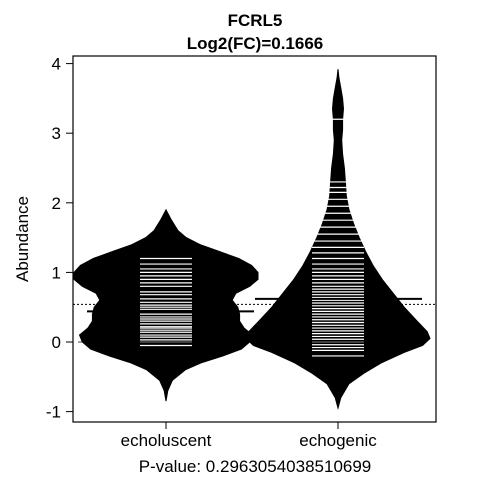 This screenshot has height=480, width=480. What do you see at coordinates (255, 466) in the screenshot?
I see `x-axis-label: P-value: 0.2963054038510699` at bounding box center [255, 466].